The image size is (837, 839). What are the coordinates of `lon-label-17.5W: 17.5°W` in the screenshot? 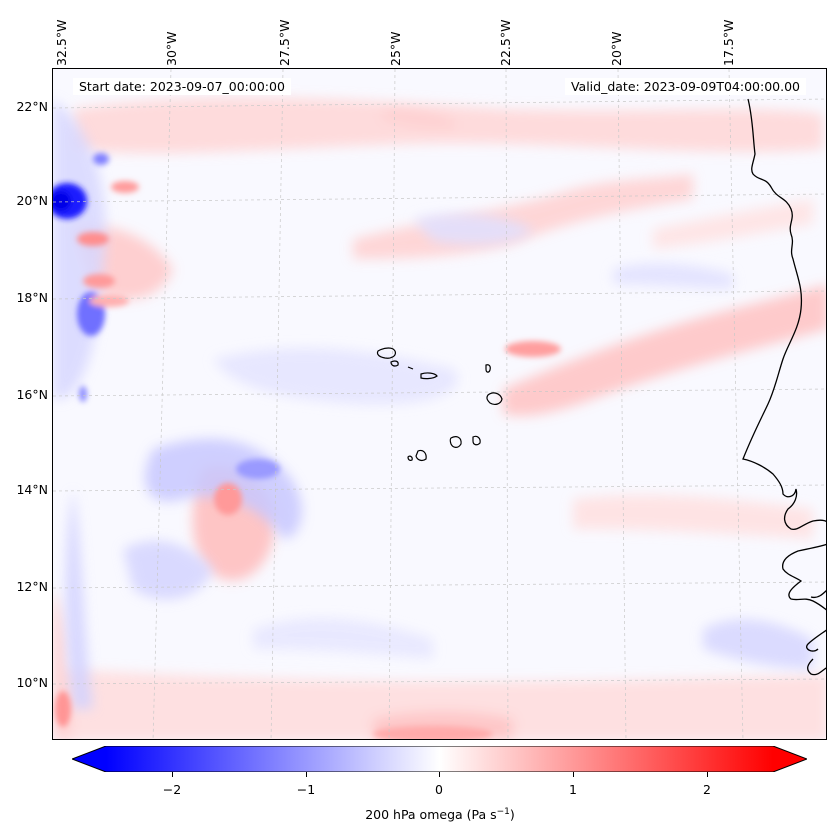 It's located at (728, 42).